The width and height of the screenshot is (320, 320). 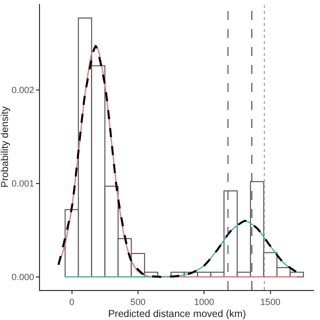 I want to click on x-axis-title: Predicted distance moved (km), so click(x=177, y=314).